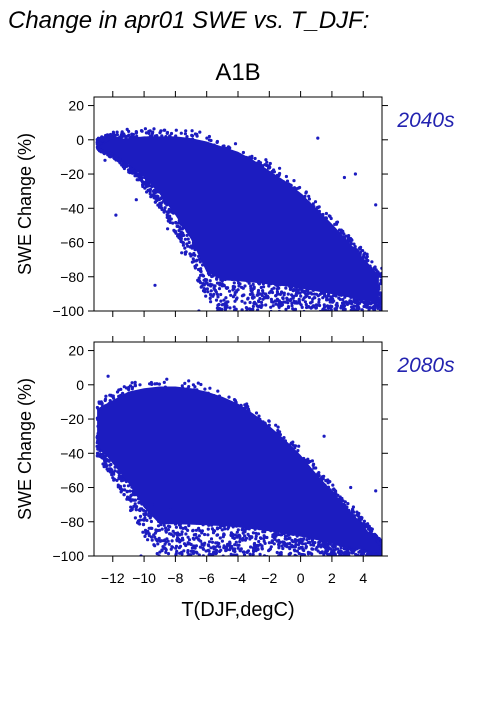  What do you see at coordinates (188, 20) in the screenshot?
I see `figure-title: Change in apr01 SWE vs. T_DJF:` at bounding box center [188, 20].